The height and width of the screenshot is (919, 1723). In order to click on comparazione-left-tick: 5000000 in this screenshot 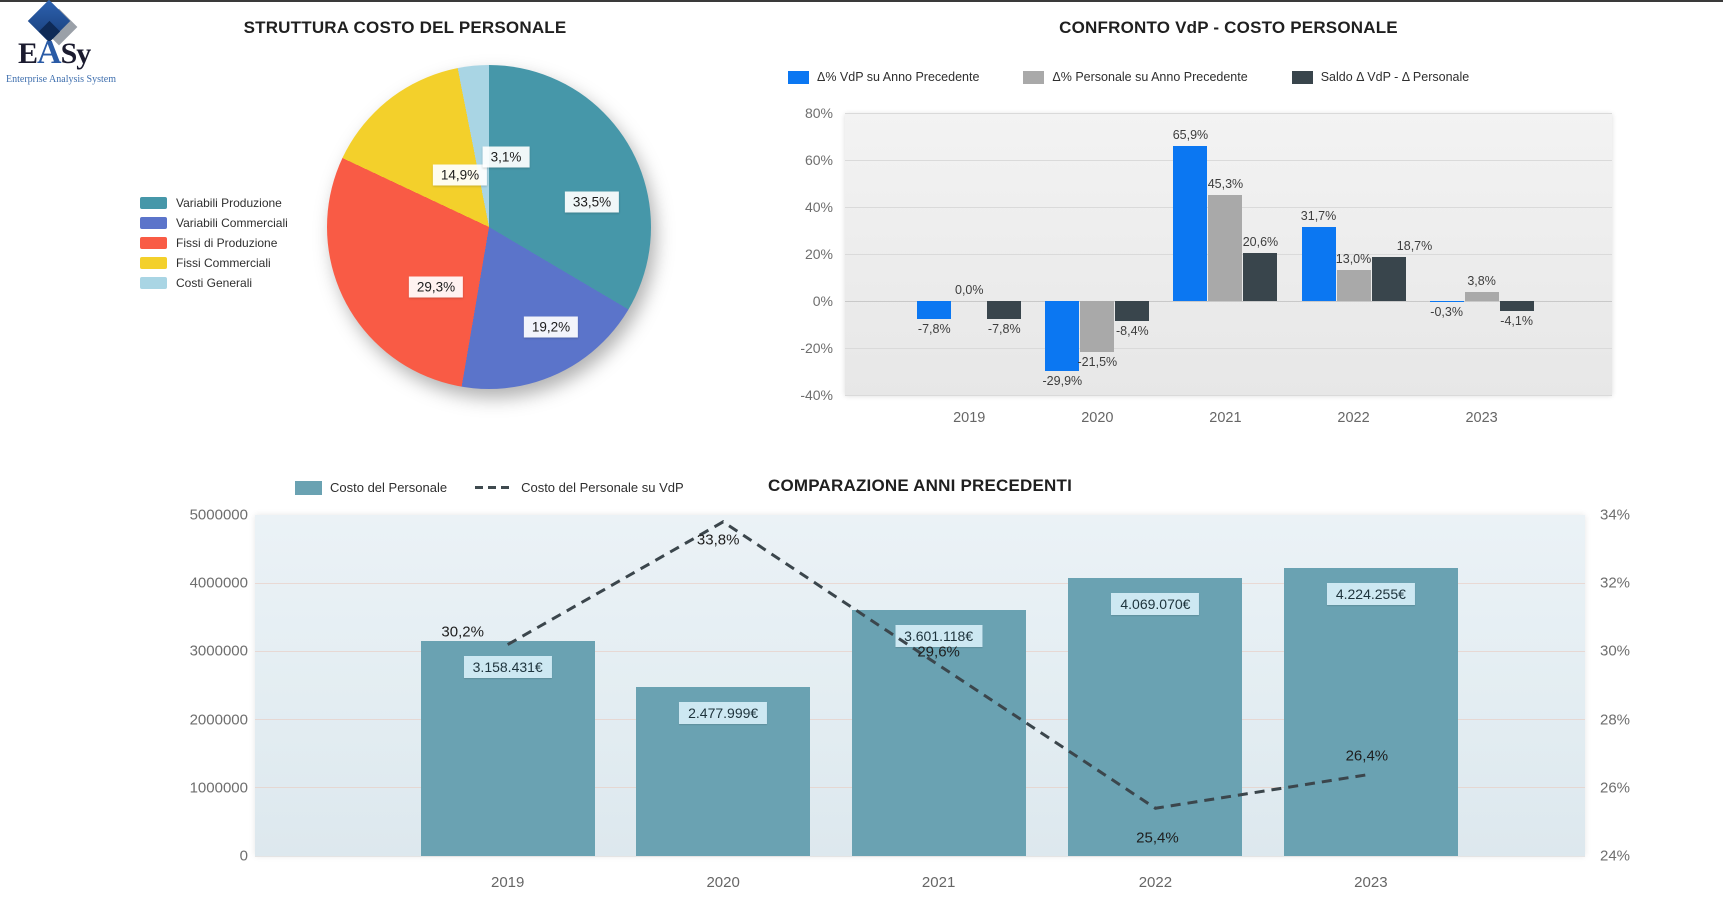, I will do `click(218, 515)`.